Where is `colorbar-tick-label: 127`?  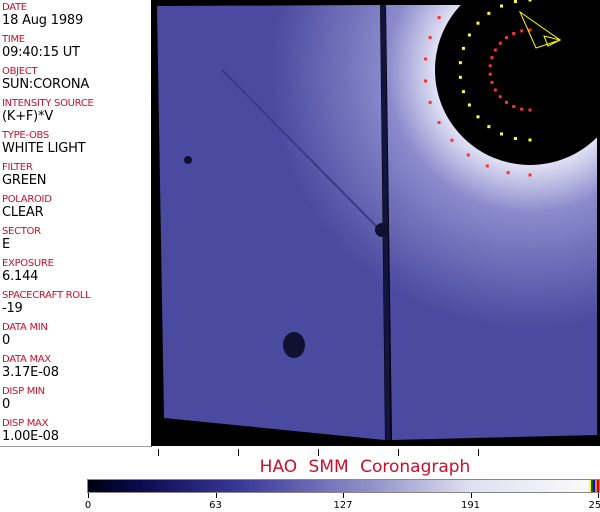
colorbar-tick-label: 127 is located at coordinates (343, 505).